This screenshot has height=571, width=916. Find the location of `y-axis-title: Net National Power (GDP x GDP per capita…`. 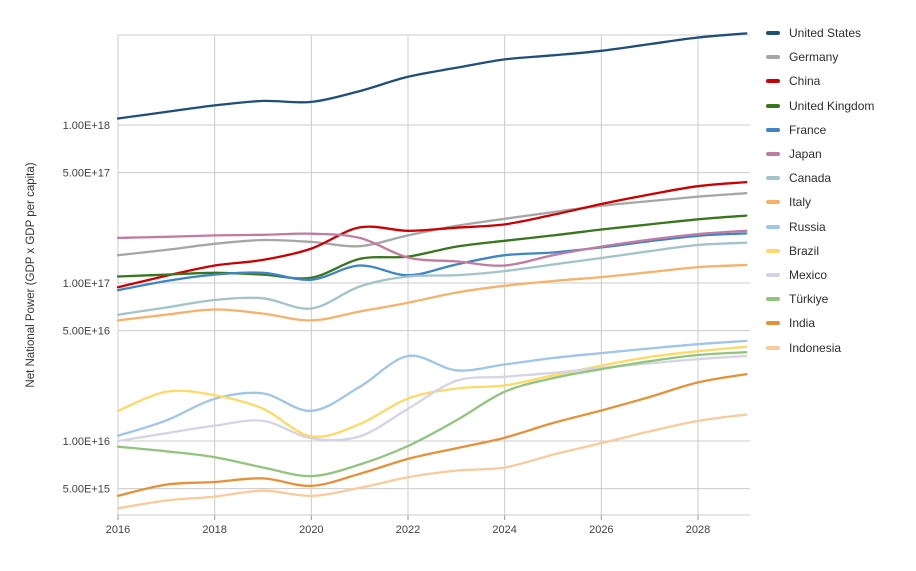

y-axis-title: Net National Power (GDP x GDP per capita… is located at coordinates (31, 275).